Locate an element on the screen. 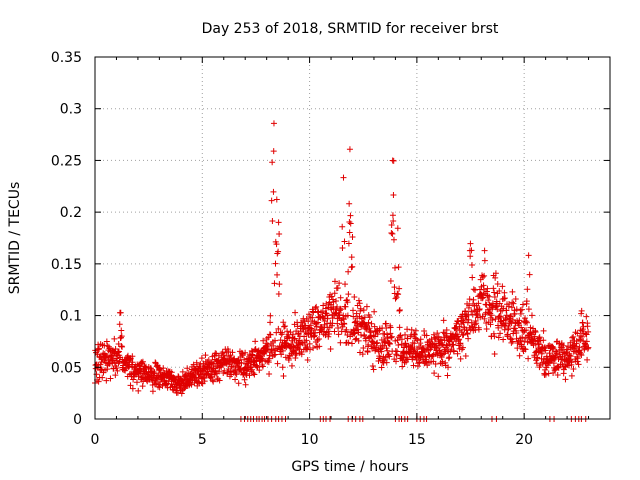 The height and width of the screenshot is (480, 640). y-tick-label: 0.2 is located at coordinates (71, 213).